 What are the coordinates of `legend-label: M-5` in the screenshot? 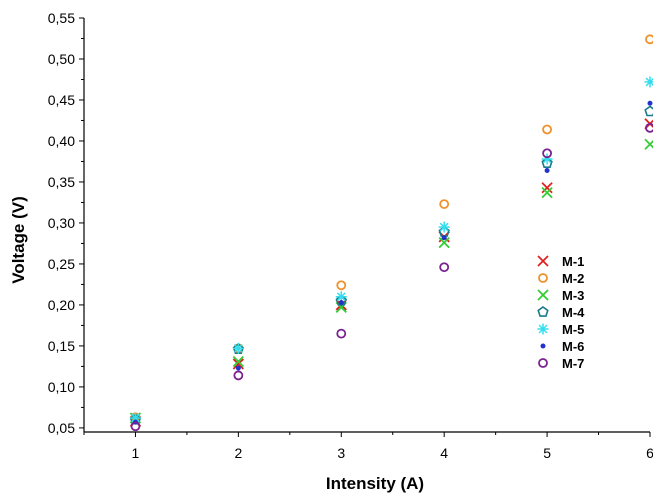 It's located at (573, 329).